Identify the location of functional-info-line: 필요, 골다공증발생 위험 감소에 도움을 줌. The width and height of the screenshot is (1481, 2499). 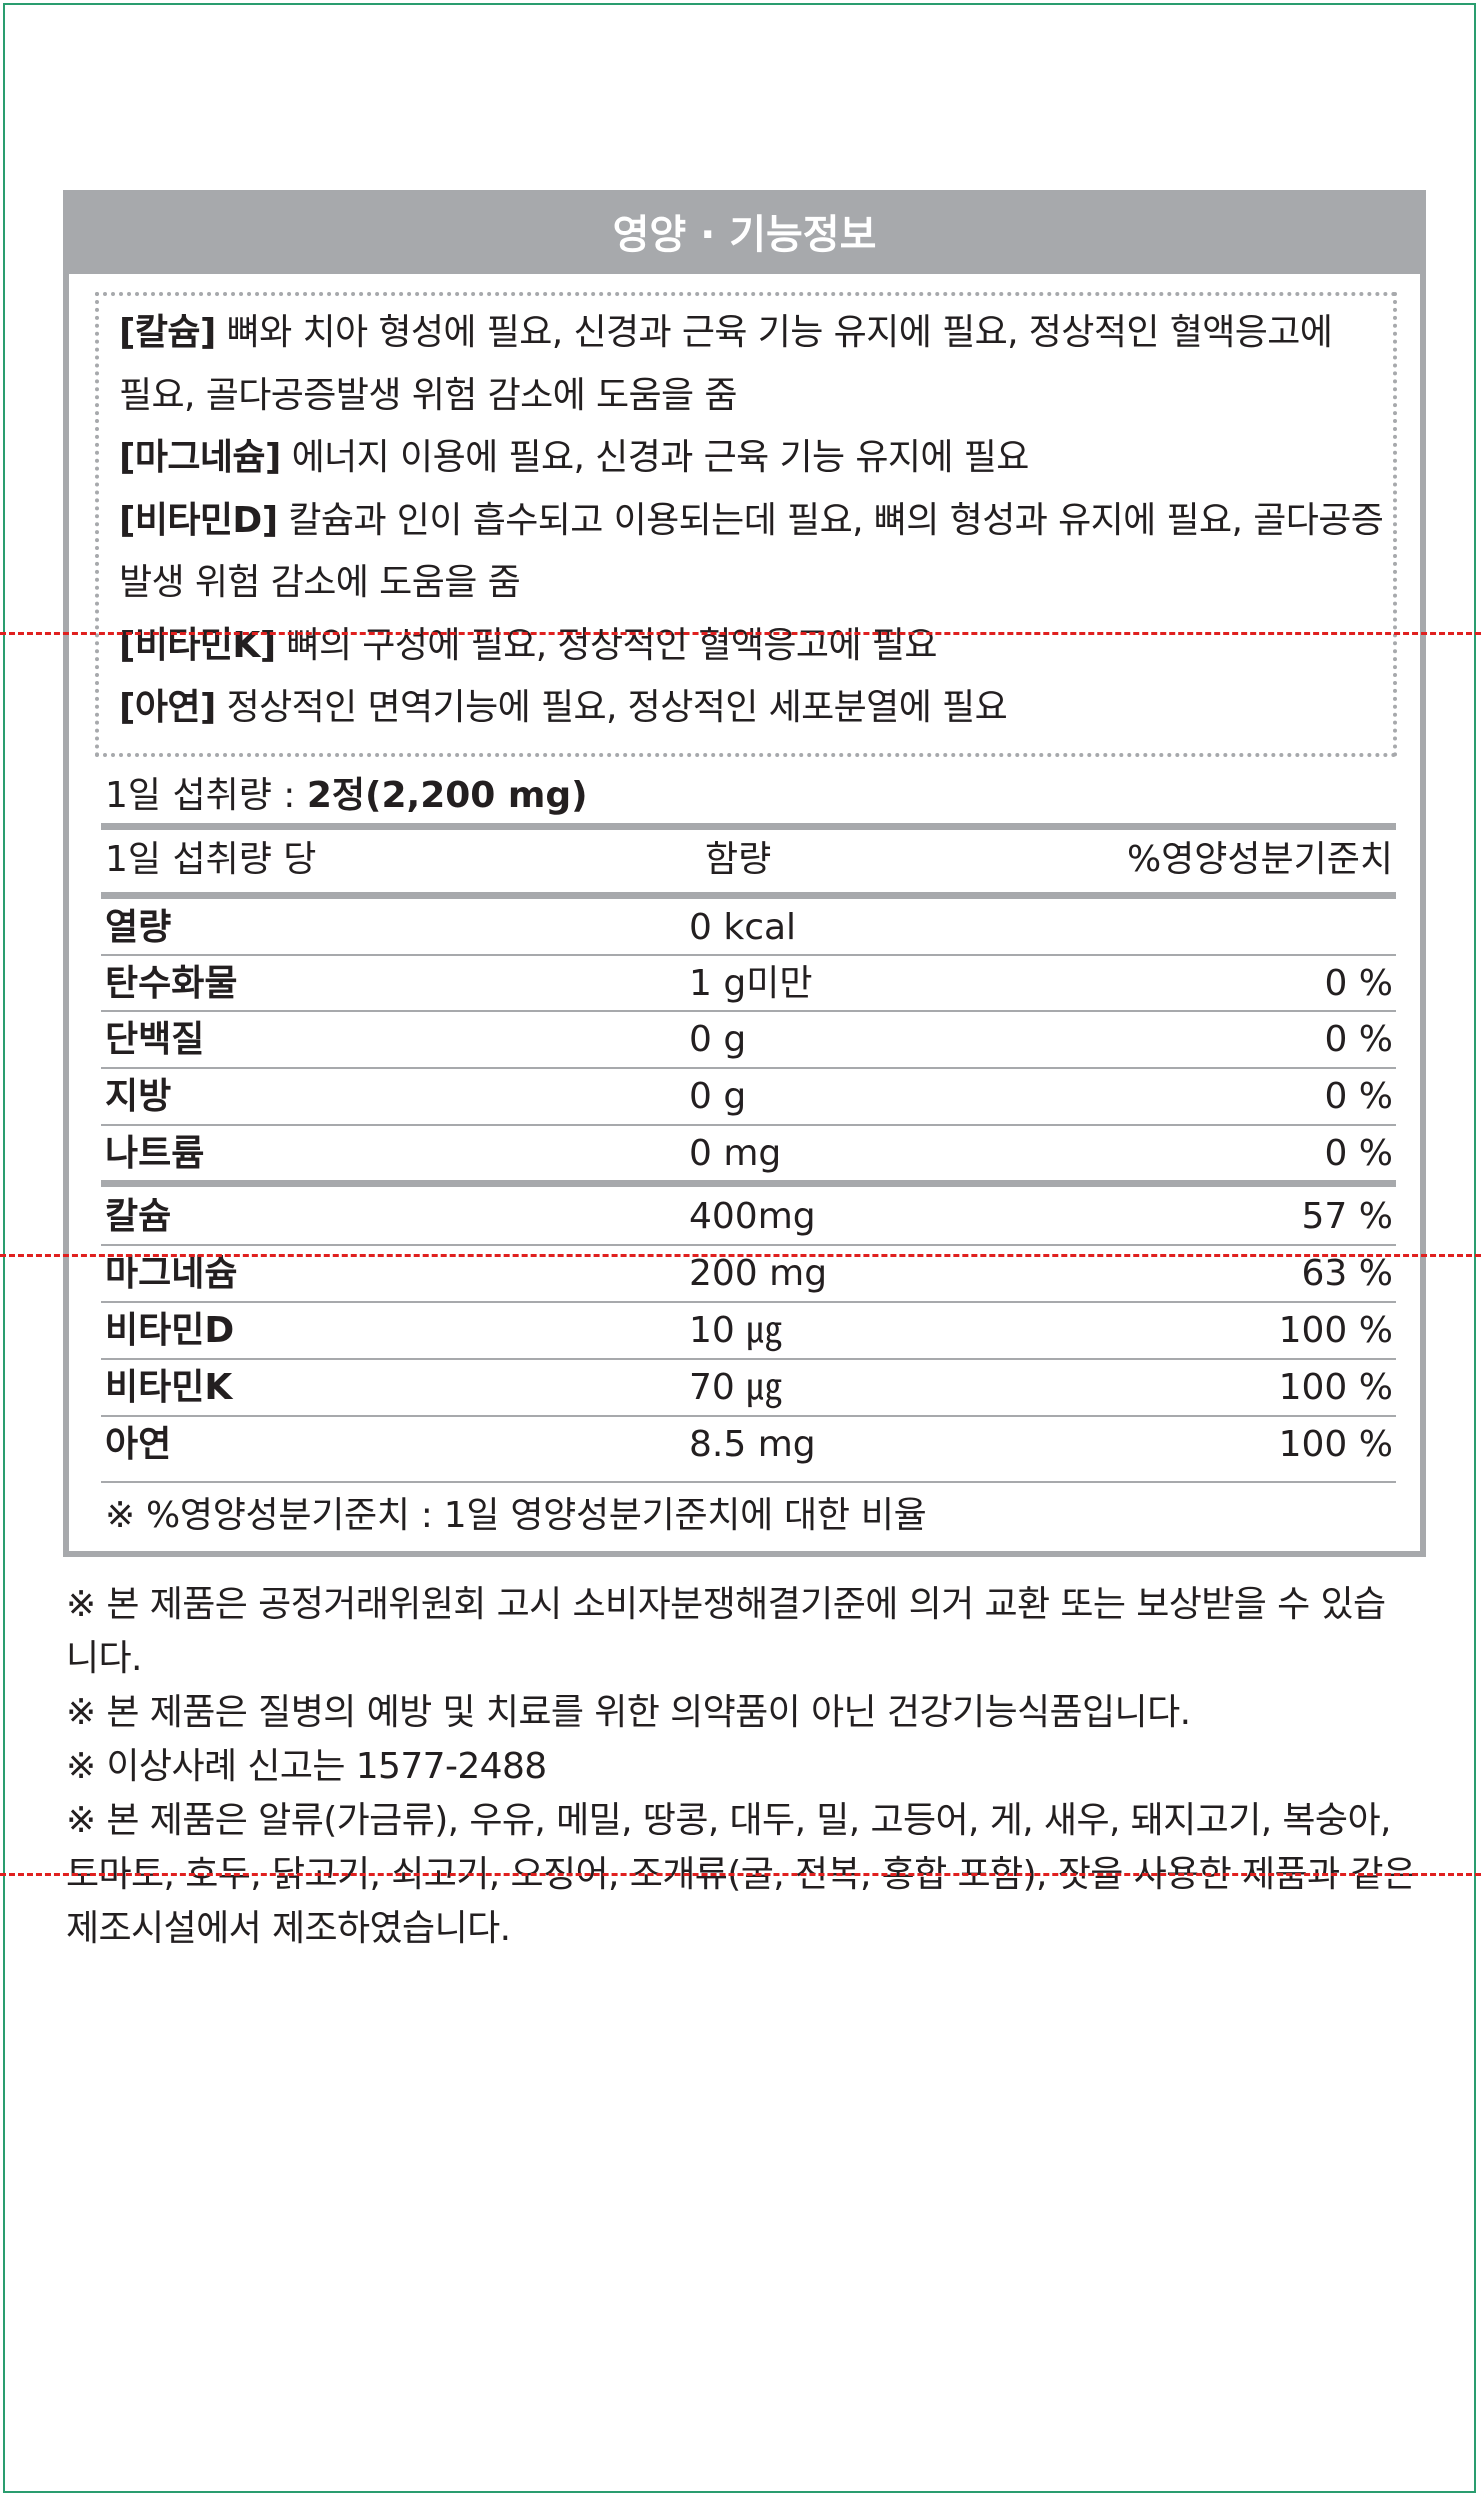
(428, 395).